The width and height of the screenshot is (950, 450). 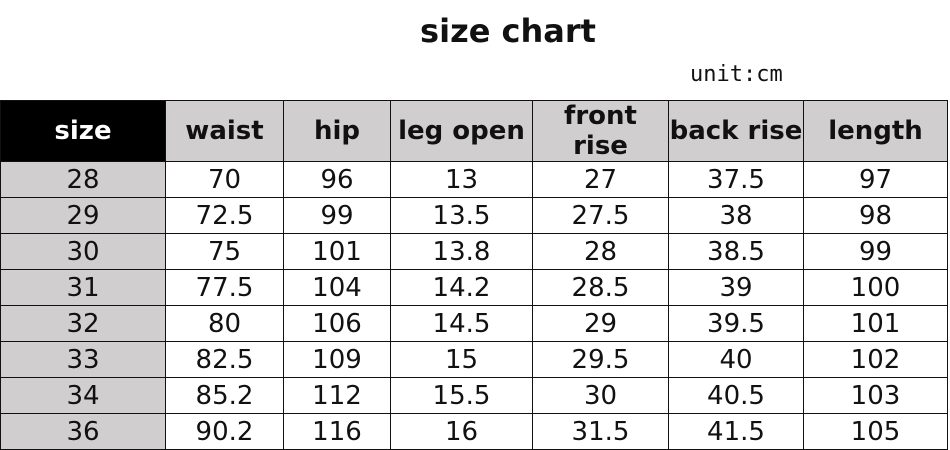 I want to click on table-cell: 15.5, so click(x=461, y=395).